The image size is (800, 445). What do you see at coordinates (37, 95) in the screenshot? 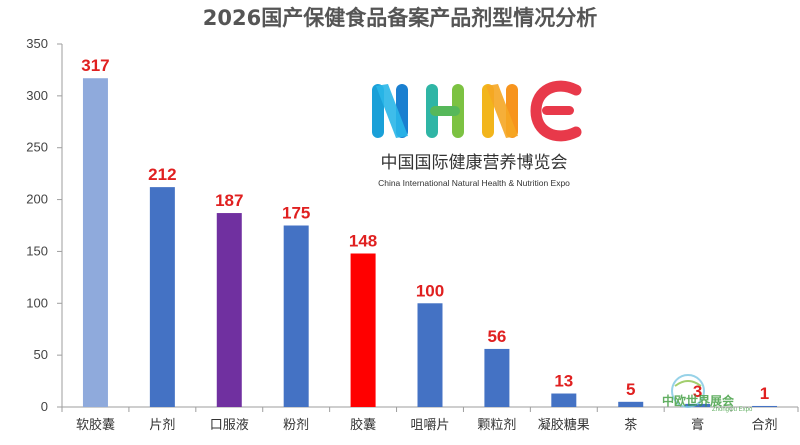
I see `y-tick-label: 300` at bounding box center [37, 95].